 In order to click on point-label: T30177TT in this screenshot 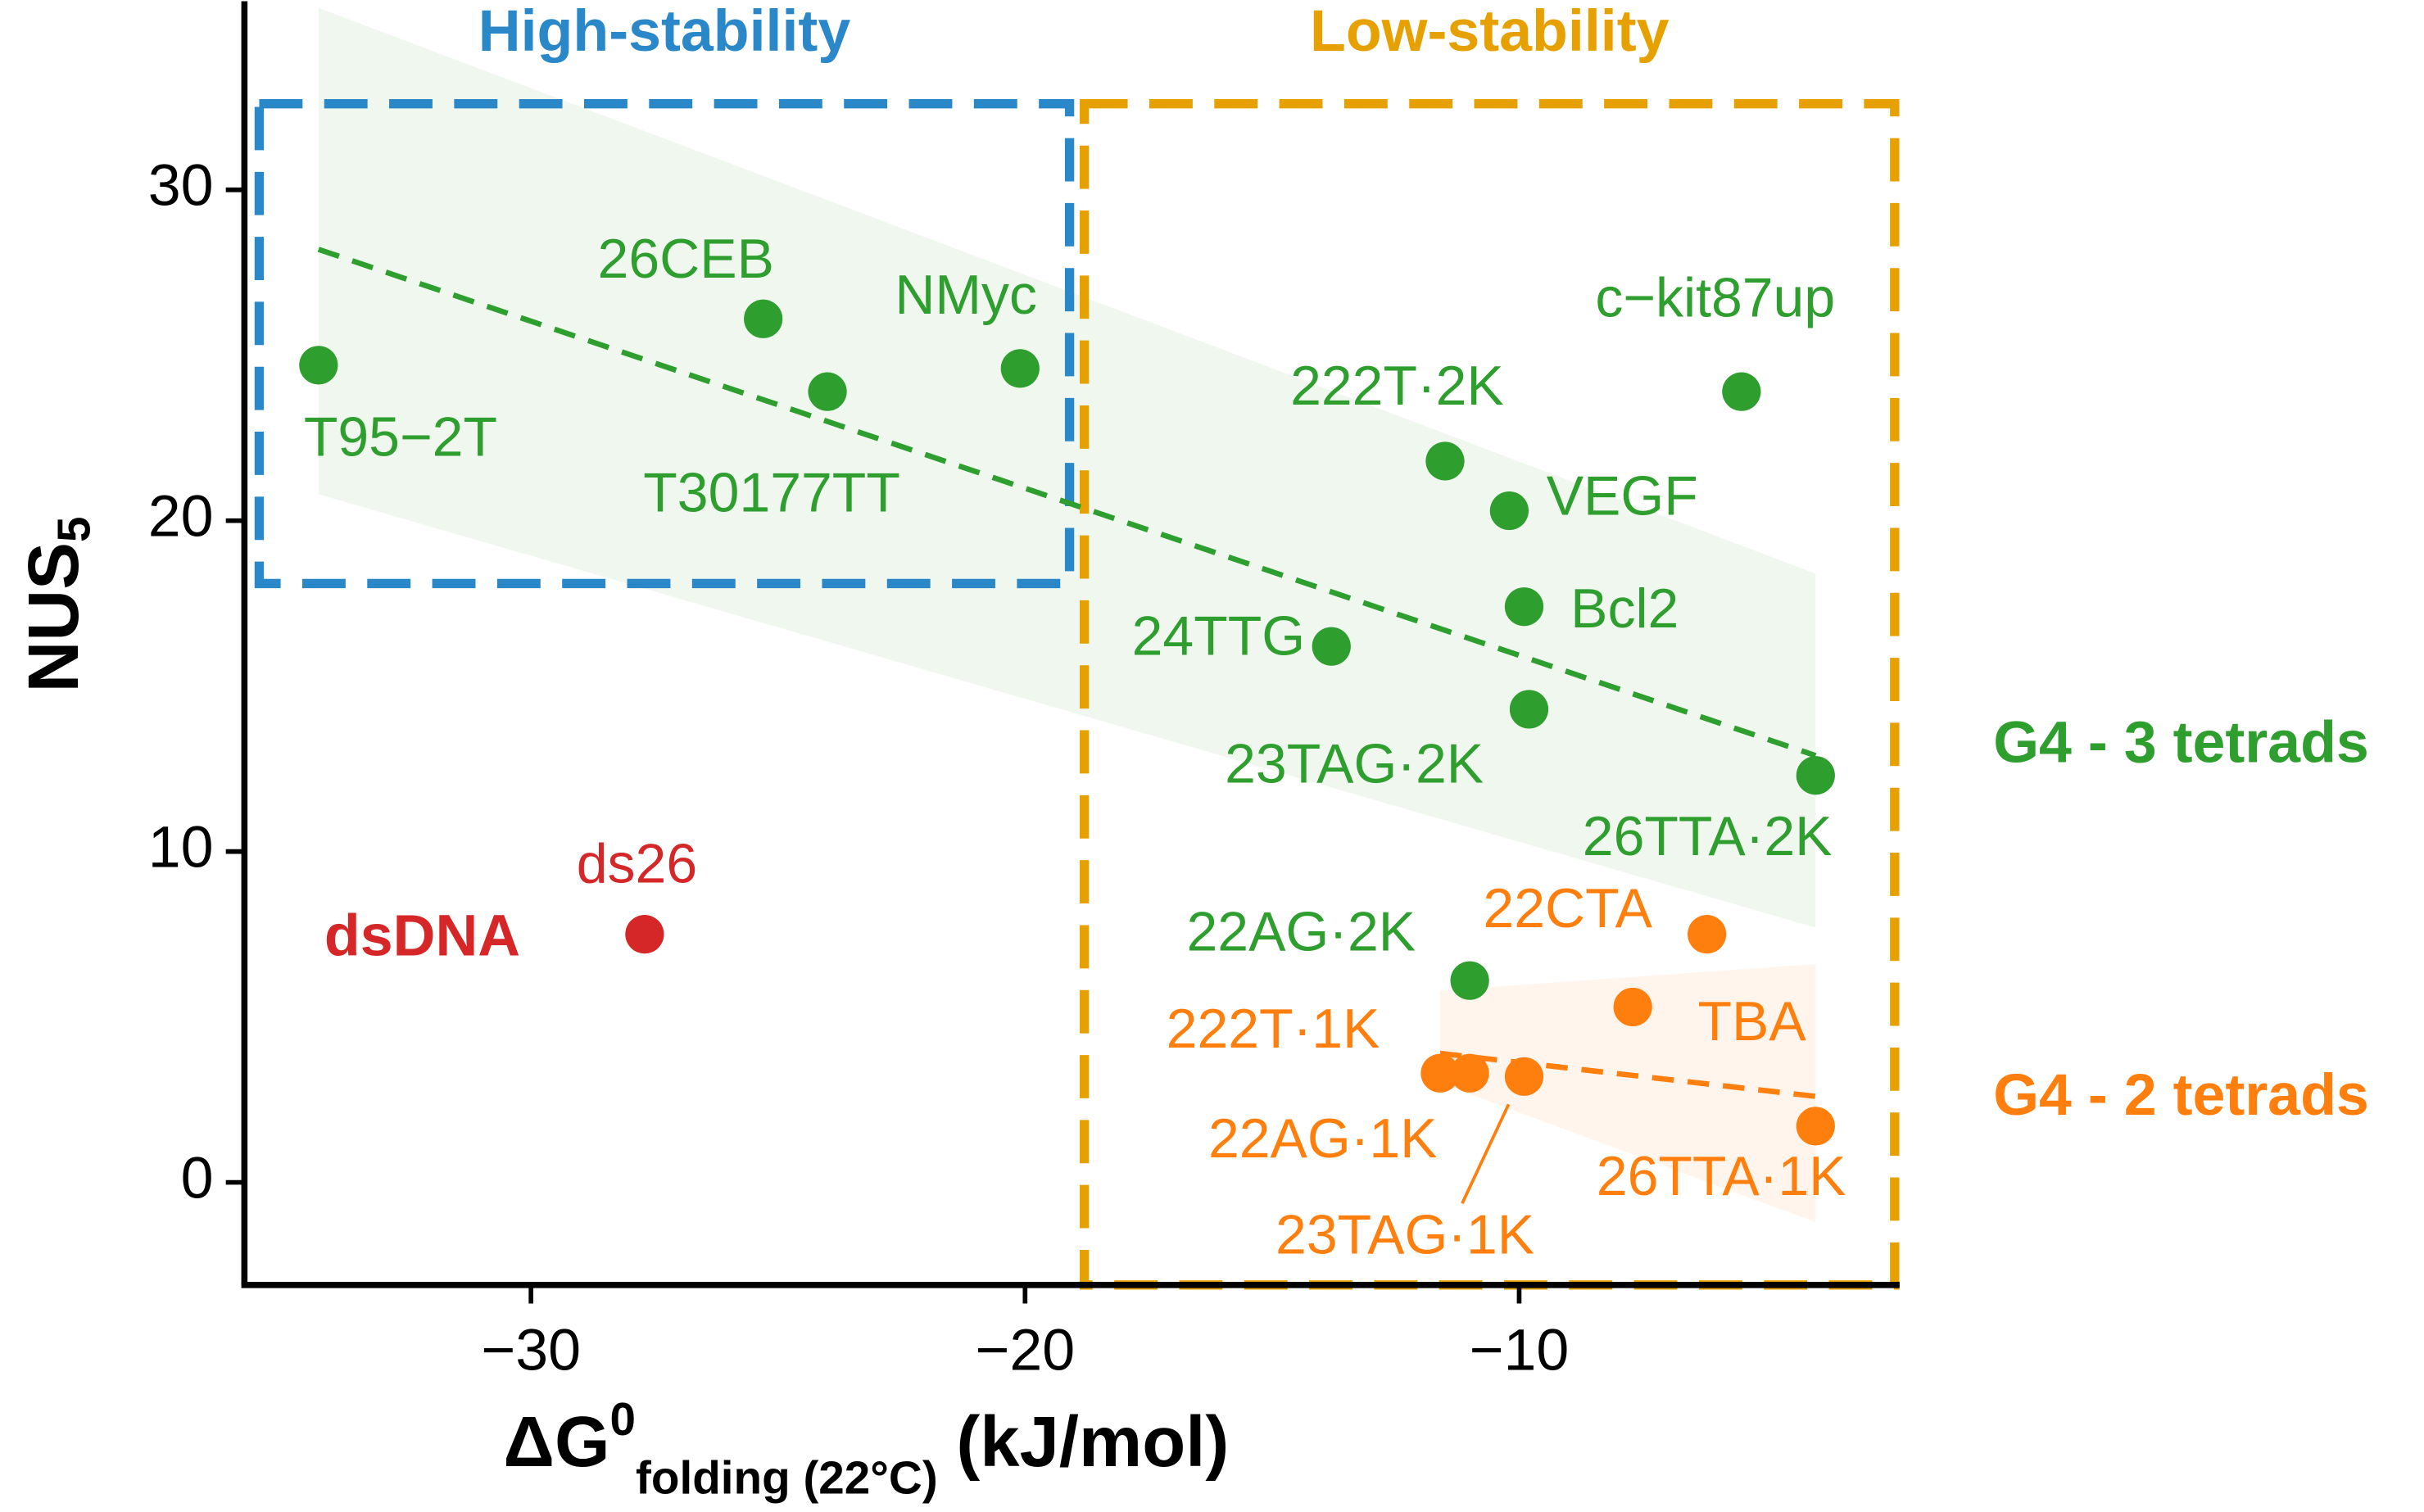, I will do `click(771, 493)`.